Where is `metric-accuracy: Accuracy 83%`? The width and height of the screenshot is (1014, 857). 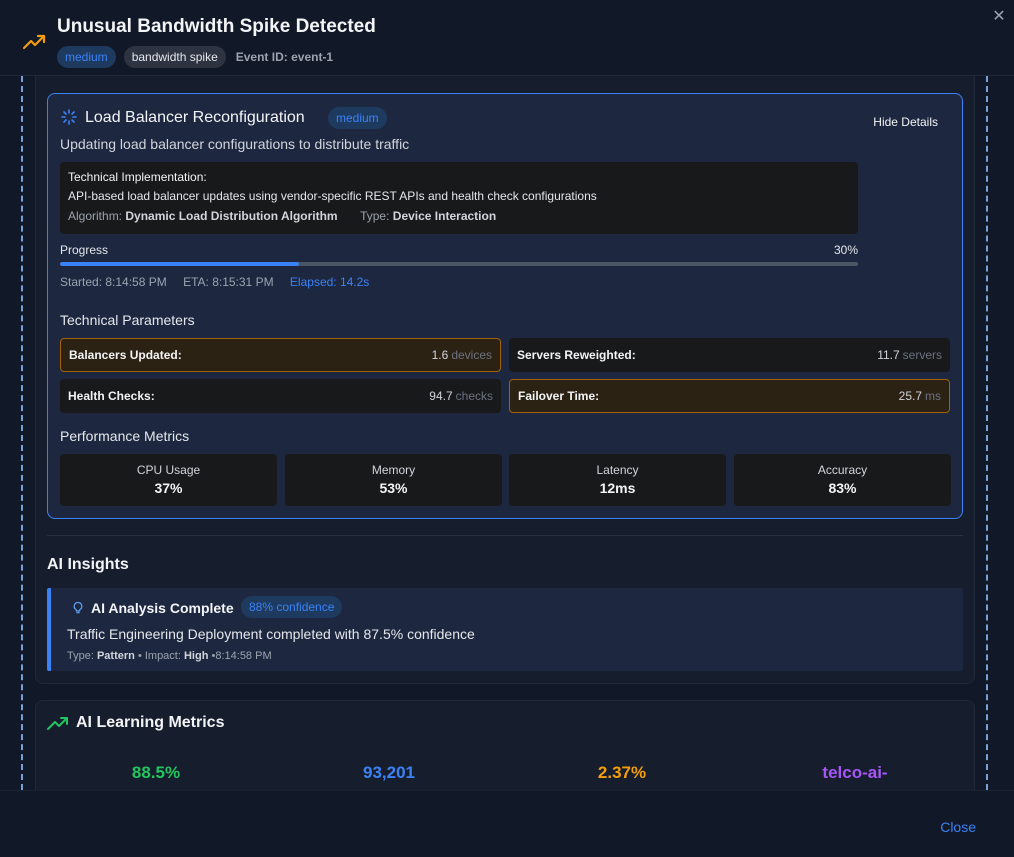 metric-accuracy: Accuracy 83% is located at coordinates (842, 480).